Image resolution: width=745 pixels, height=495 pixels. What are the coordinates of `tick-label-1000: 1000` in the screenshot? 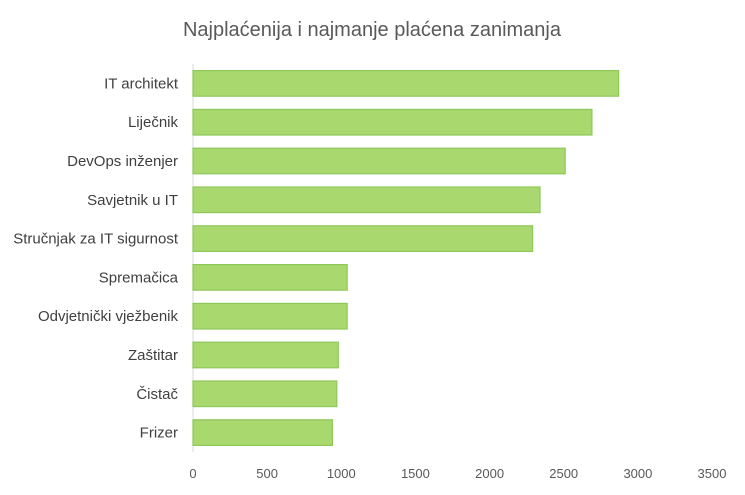 It's located at (341, 473).